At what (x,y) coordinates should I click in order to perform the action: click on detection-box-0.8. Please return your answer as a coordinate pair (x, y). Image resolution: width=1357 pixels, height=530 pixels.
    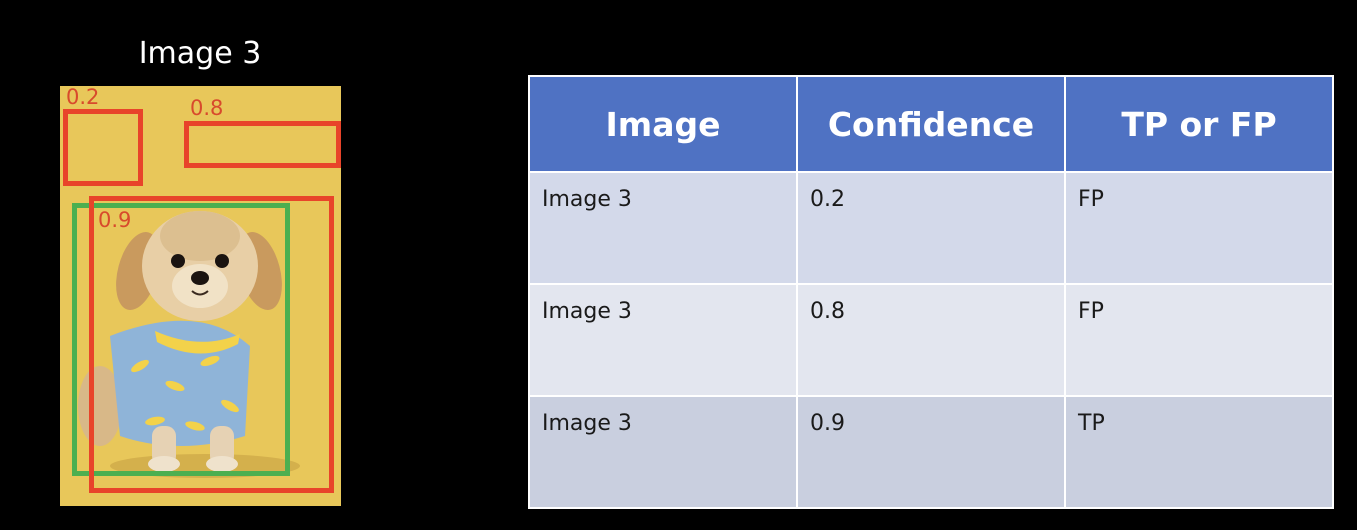
    Looking at the image, I should click on (262, 144).